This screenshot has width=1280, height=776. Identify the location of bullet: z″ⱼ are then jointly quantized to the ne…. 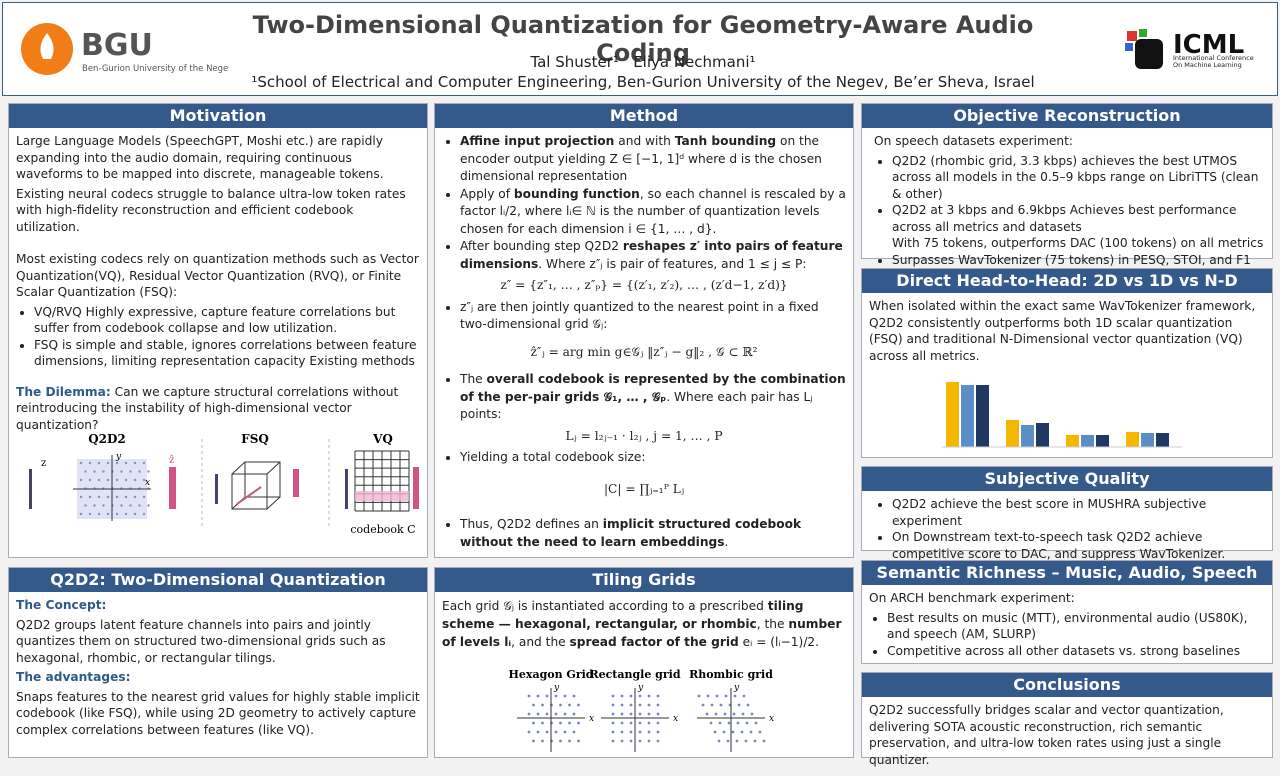
(653, 316).